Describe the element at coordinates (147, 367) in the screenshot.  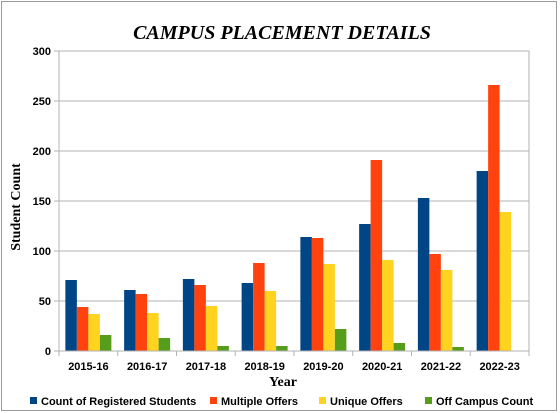
I see `x-tick-label: 2016-17` at that location.